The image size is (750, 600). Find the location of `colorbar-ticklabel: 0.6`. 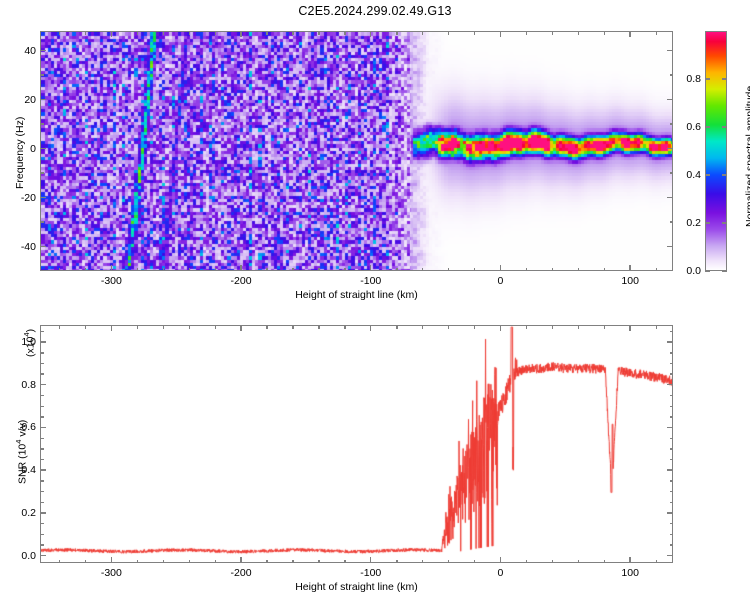

colorbar-ticklabel: 0.6 is located at coordinates (693, 127).